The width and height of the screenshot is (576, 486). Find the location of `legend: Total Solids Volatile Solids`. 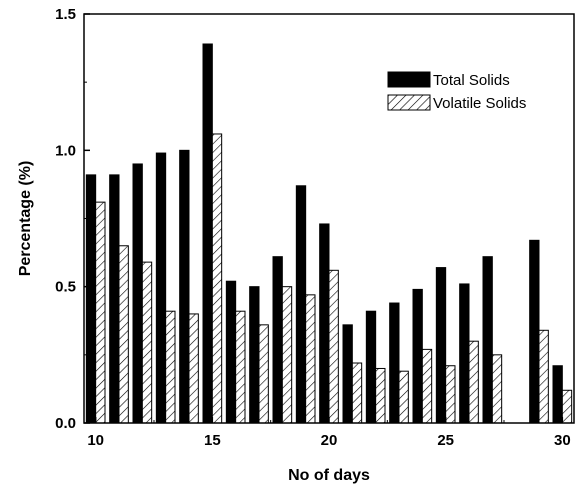

legend: Total Solids Volatile Solids is located at coordinates (456, 91).